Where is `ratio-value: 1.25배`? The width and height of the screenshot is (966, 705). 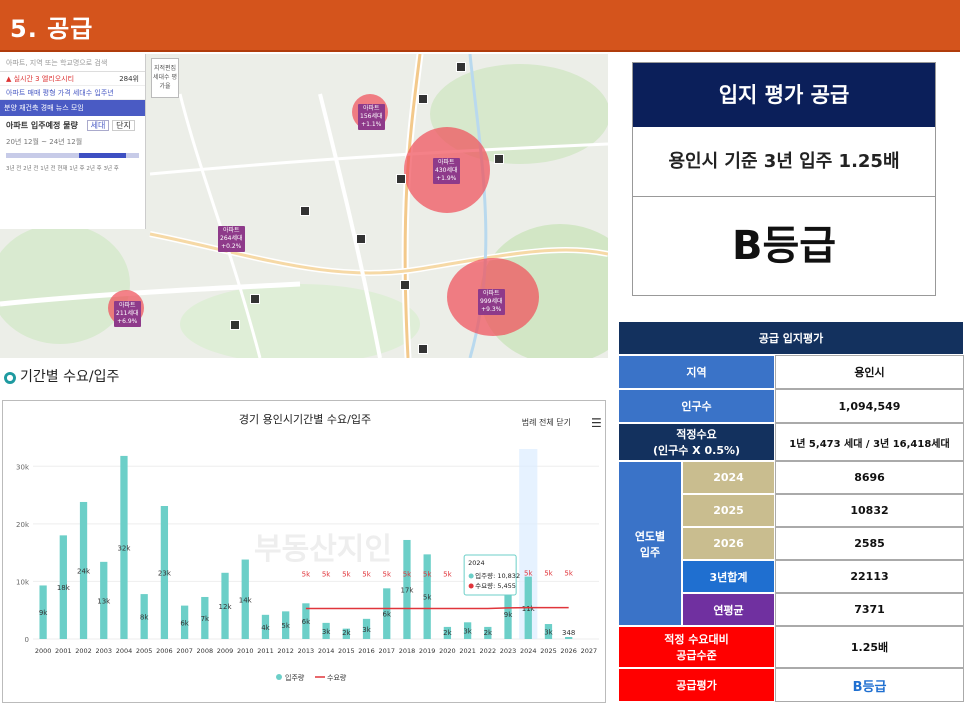 ratio-value: 1.25배 is located at coordinates (869, 647).